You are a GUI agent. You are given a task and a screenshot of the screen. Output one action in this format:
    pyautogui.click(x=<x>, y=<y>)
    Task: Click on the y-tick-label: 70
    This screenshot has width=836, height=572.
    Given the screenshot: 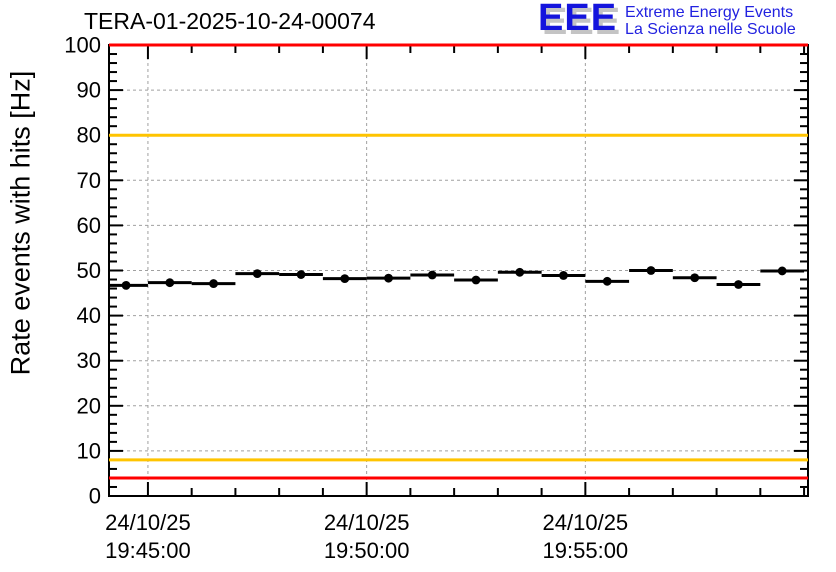 What is the action you would take?
    pyautogui.click(x=89, y=180)
    